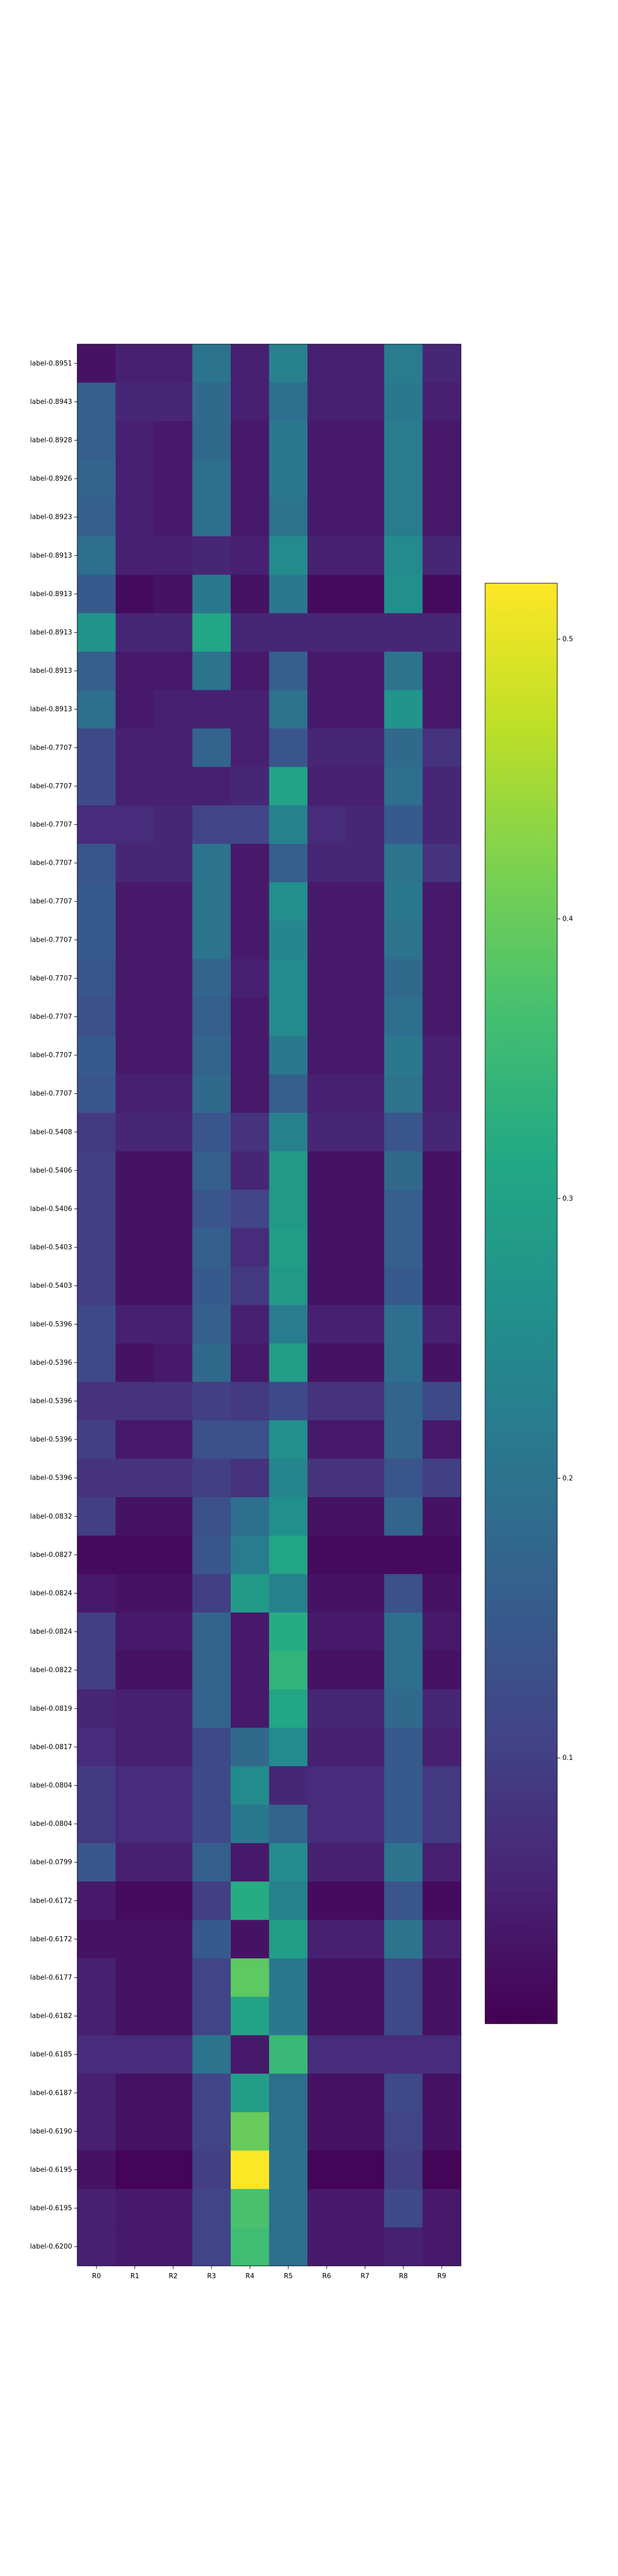 Image resolution: width=618 pixels, height=2576 pixels. I want to click on row-tick-label: label-0.5403, so click(51, 1247).